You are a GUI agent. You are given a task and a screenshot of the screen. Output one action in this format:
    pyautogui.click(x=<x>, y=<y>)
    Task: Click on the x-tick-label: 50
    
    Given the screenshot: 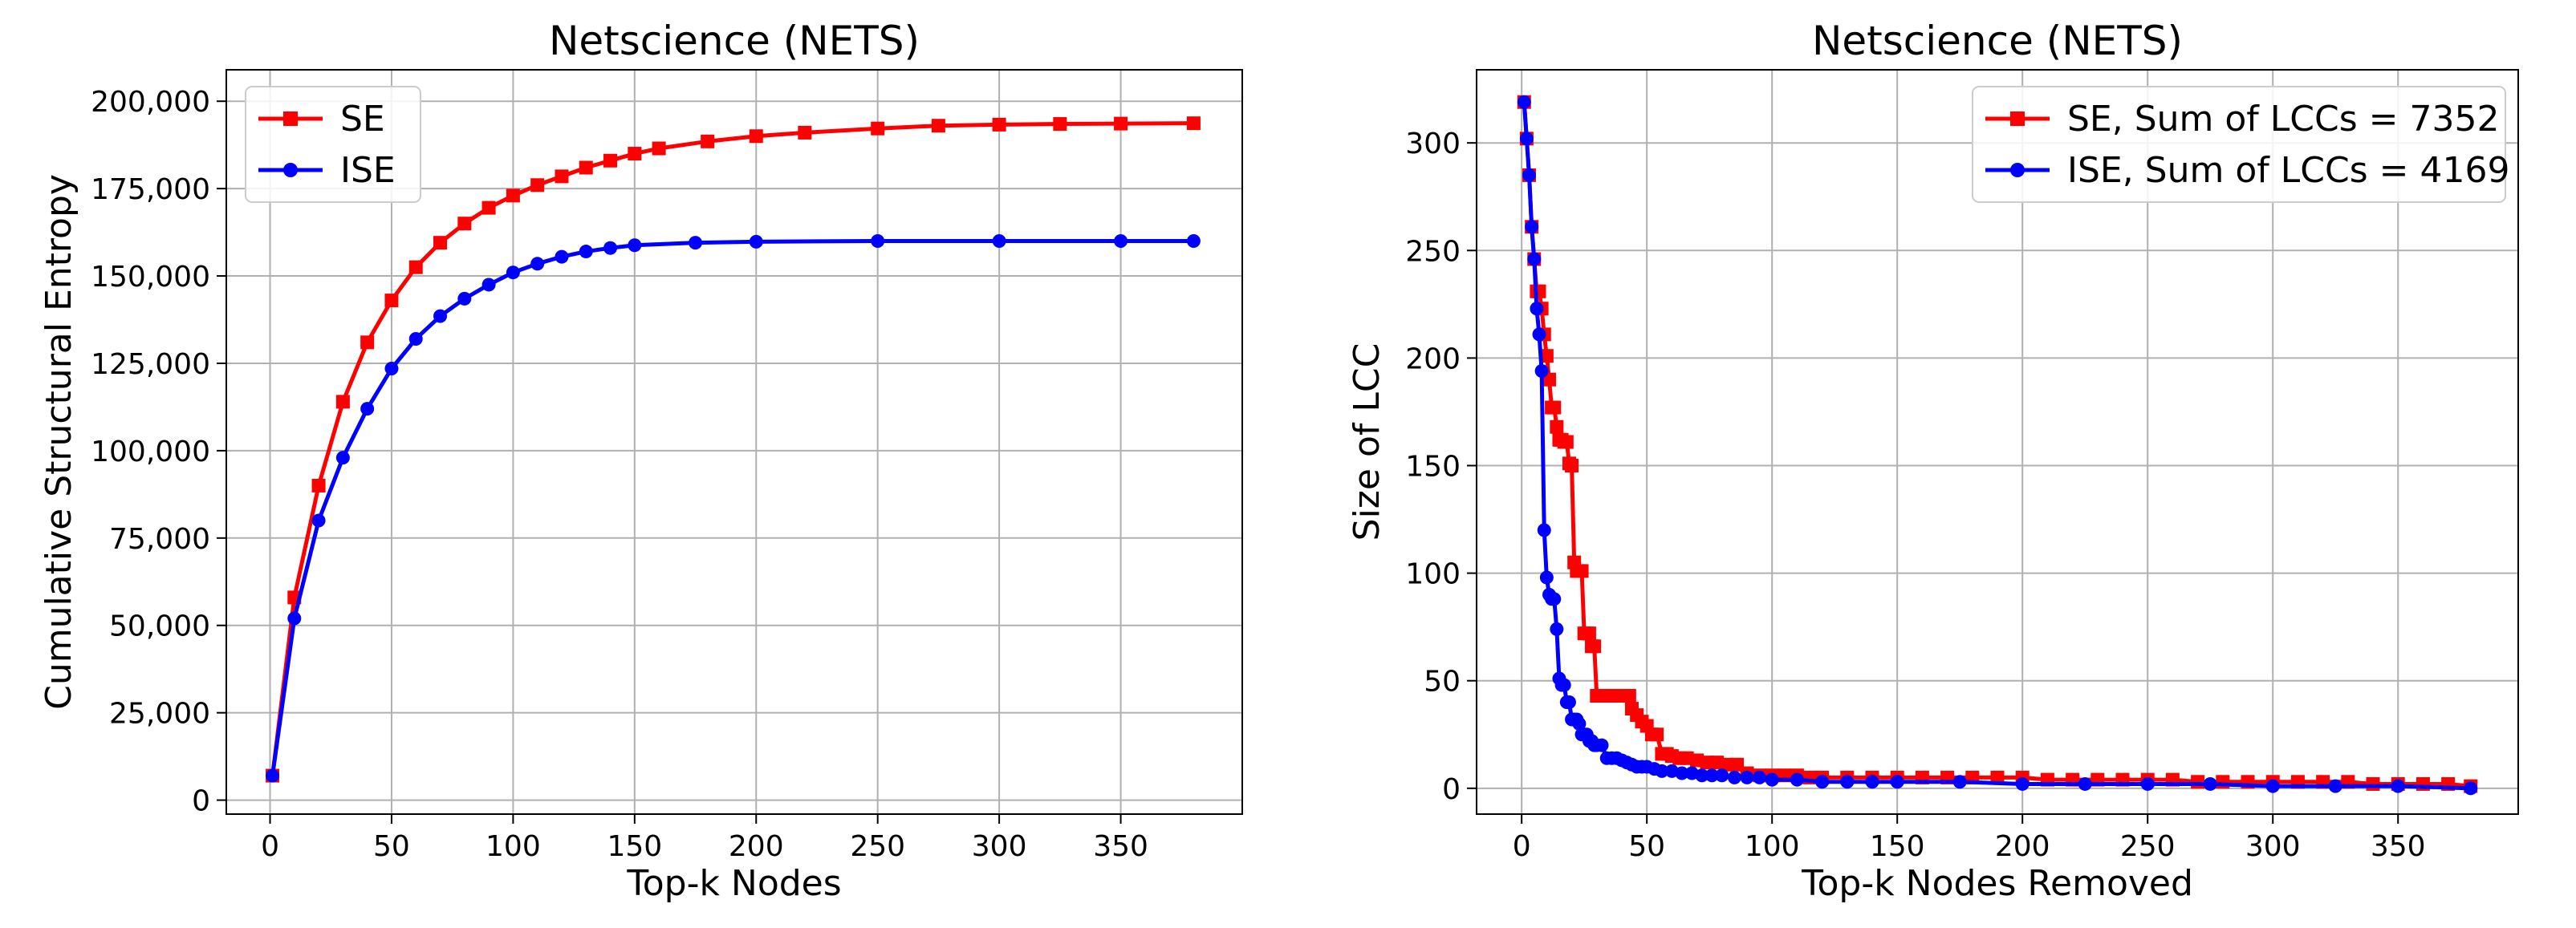 What is the action you would take?
    pyautogui.click(x=391, y=846)
    